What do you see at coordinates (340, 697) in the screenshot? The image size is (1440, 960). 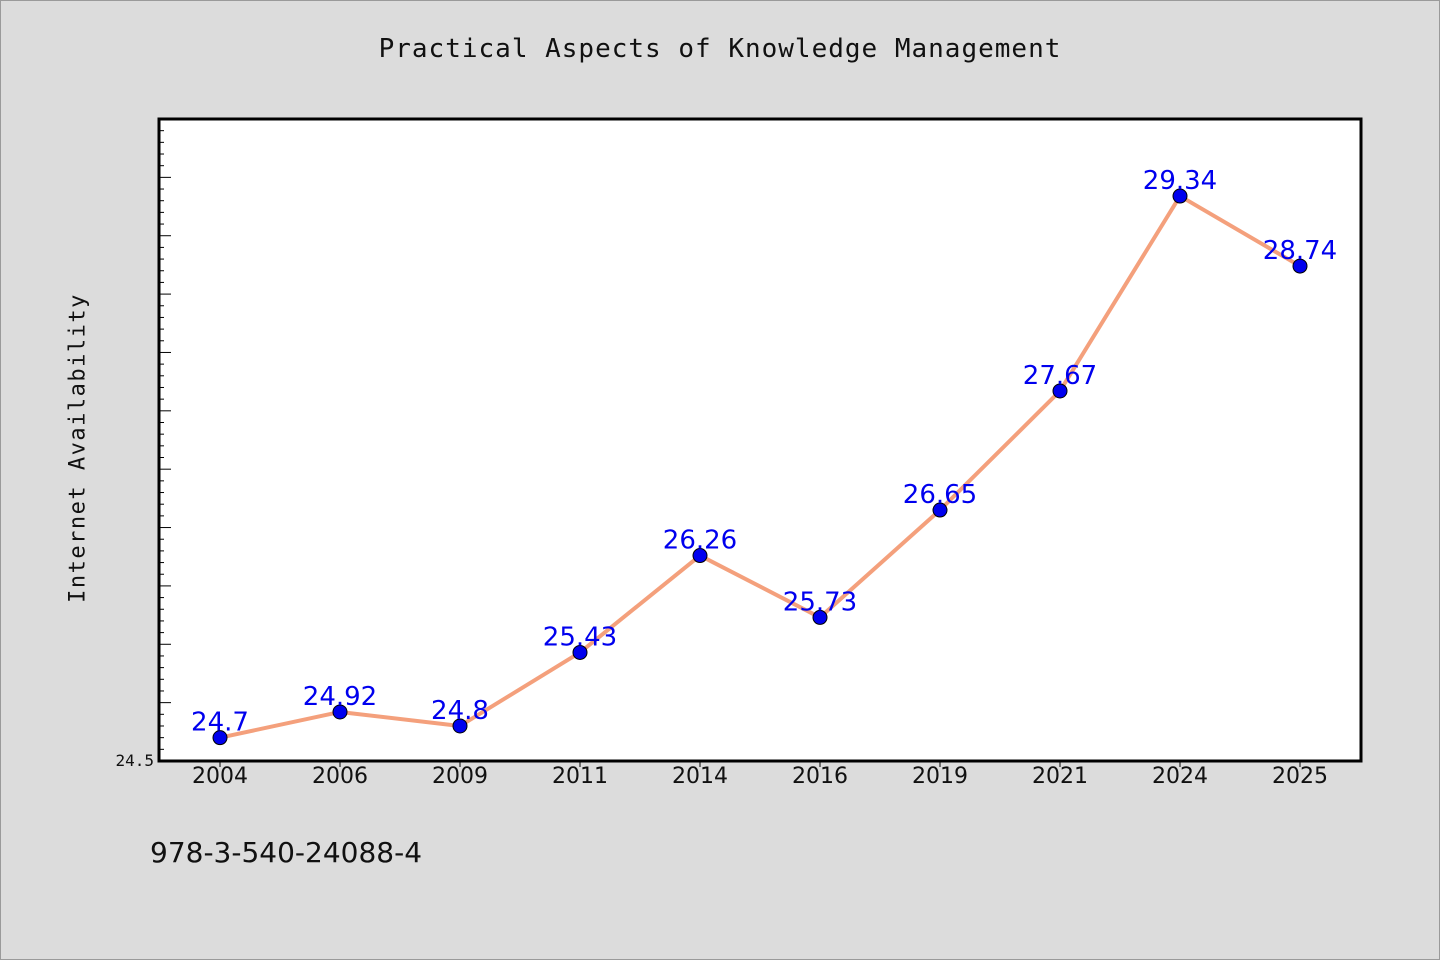 I see `data-label: 24.92` at bounding box center [340, 697].